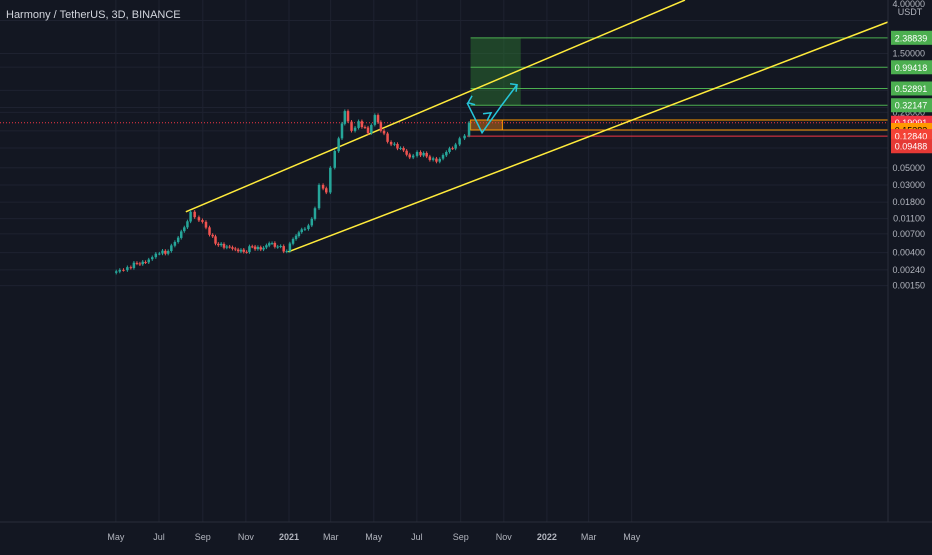 Image resolution: width=932 pixels, height=555 pixels. What do you see at coordinates (289, 537) in the screenshot?
I see `x-tick-label: 2021` at bounding box center [289, 537].